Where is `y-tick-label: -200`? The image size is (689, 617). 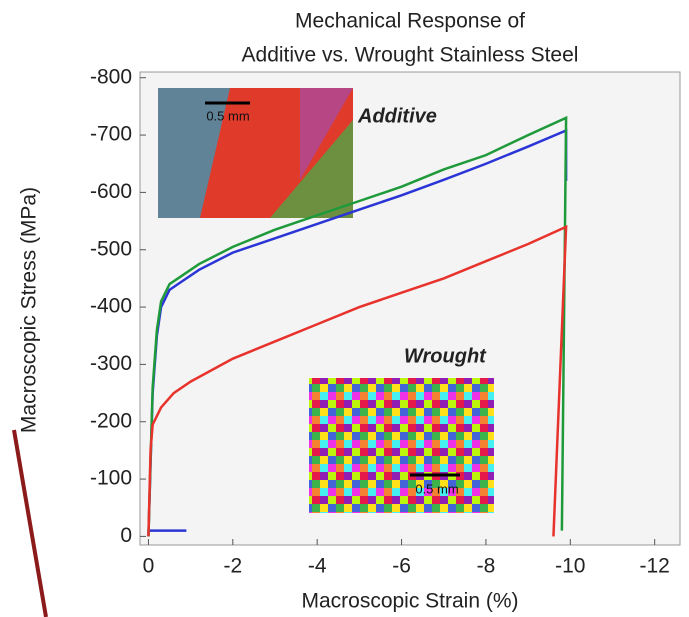 y-tick-label: -200 is located at coordinates (111, 420).